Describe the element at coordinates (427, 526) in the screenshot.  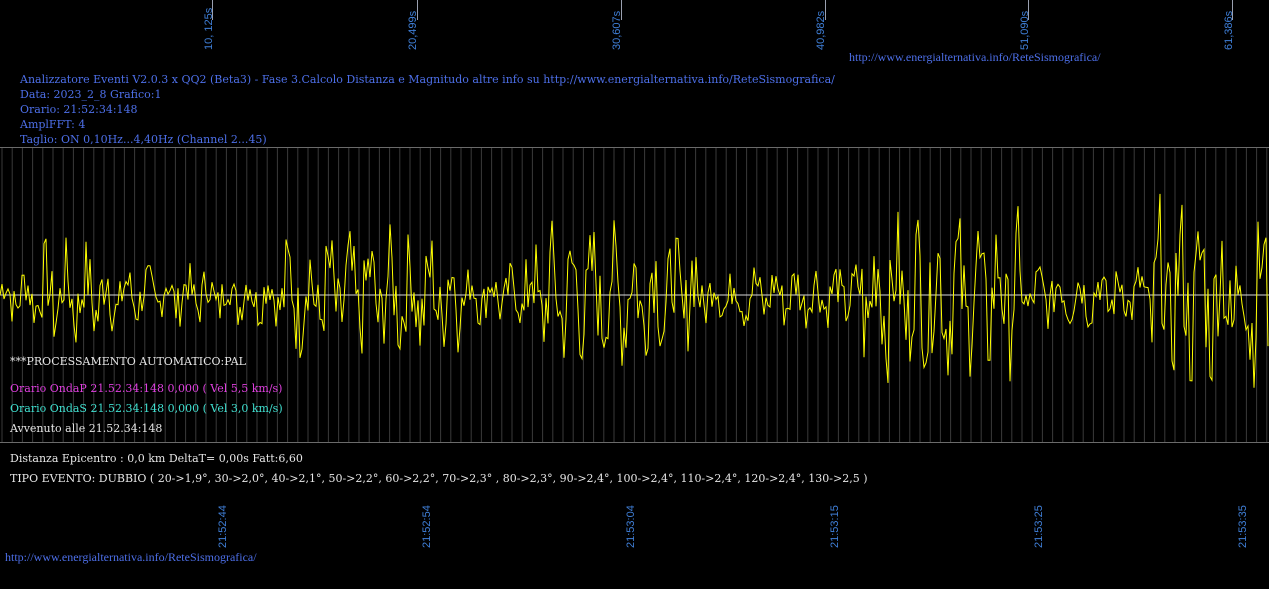
I see `bottom-time-label: 21:52:54` at that location.